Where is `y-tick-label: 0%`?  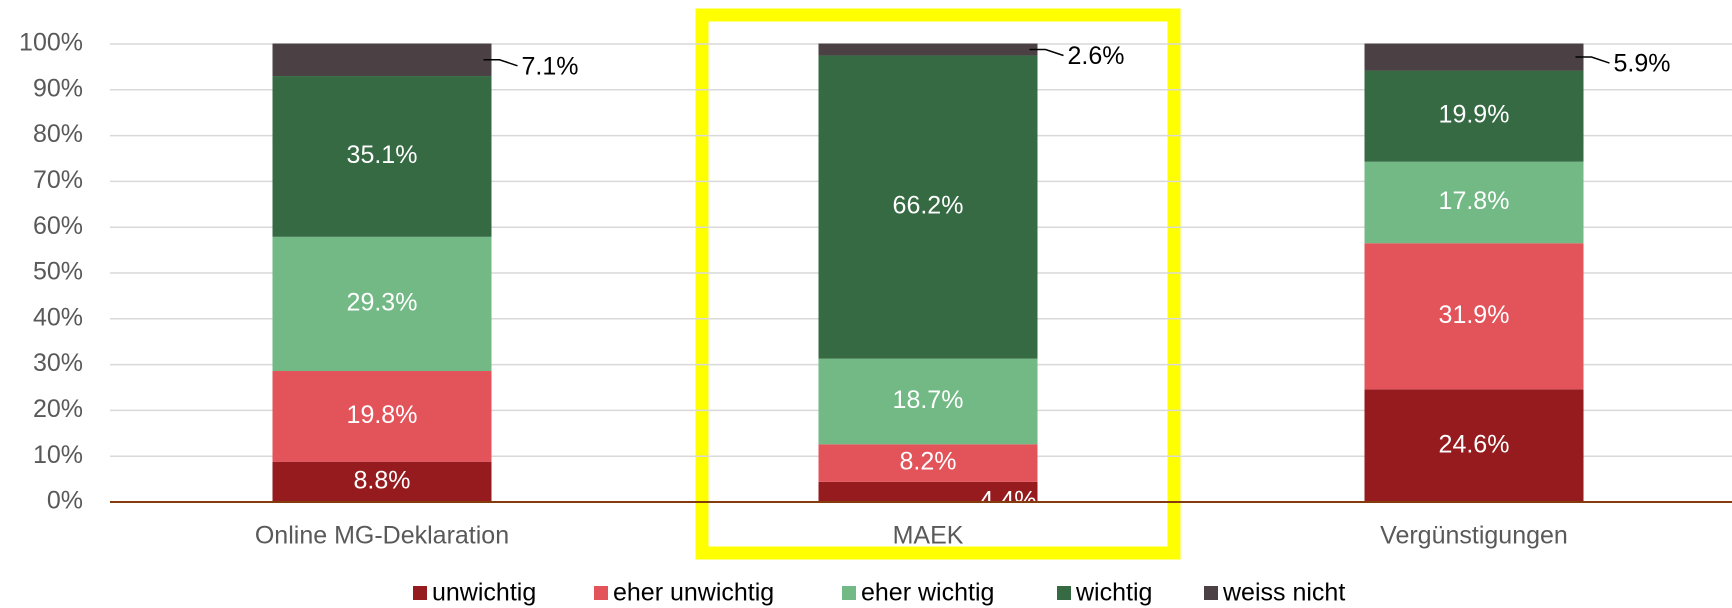
y-tick-label: 0% is located at coordinates (65, 501).